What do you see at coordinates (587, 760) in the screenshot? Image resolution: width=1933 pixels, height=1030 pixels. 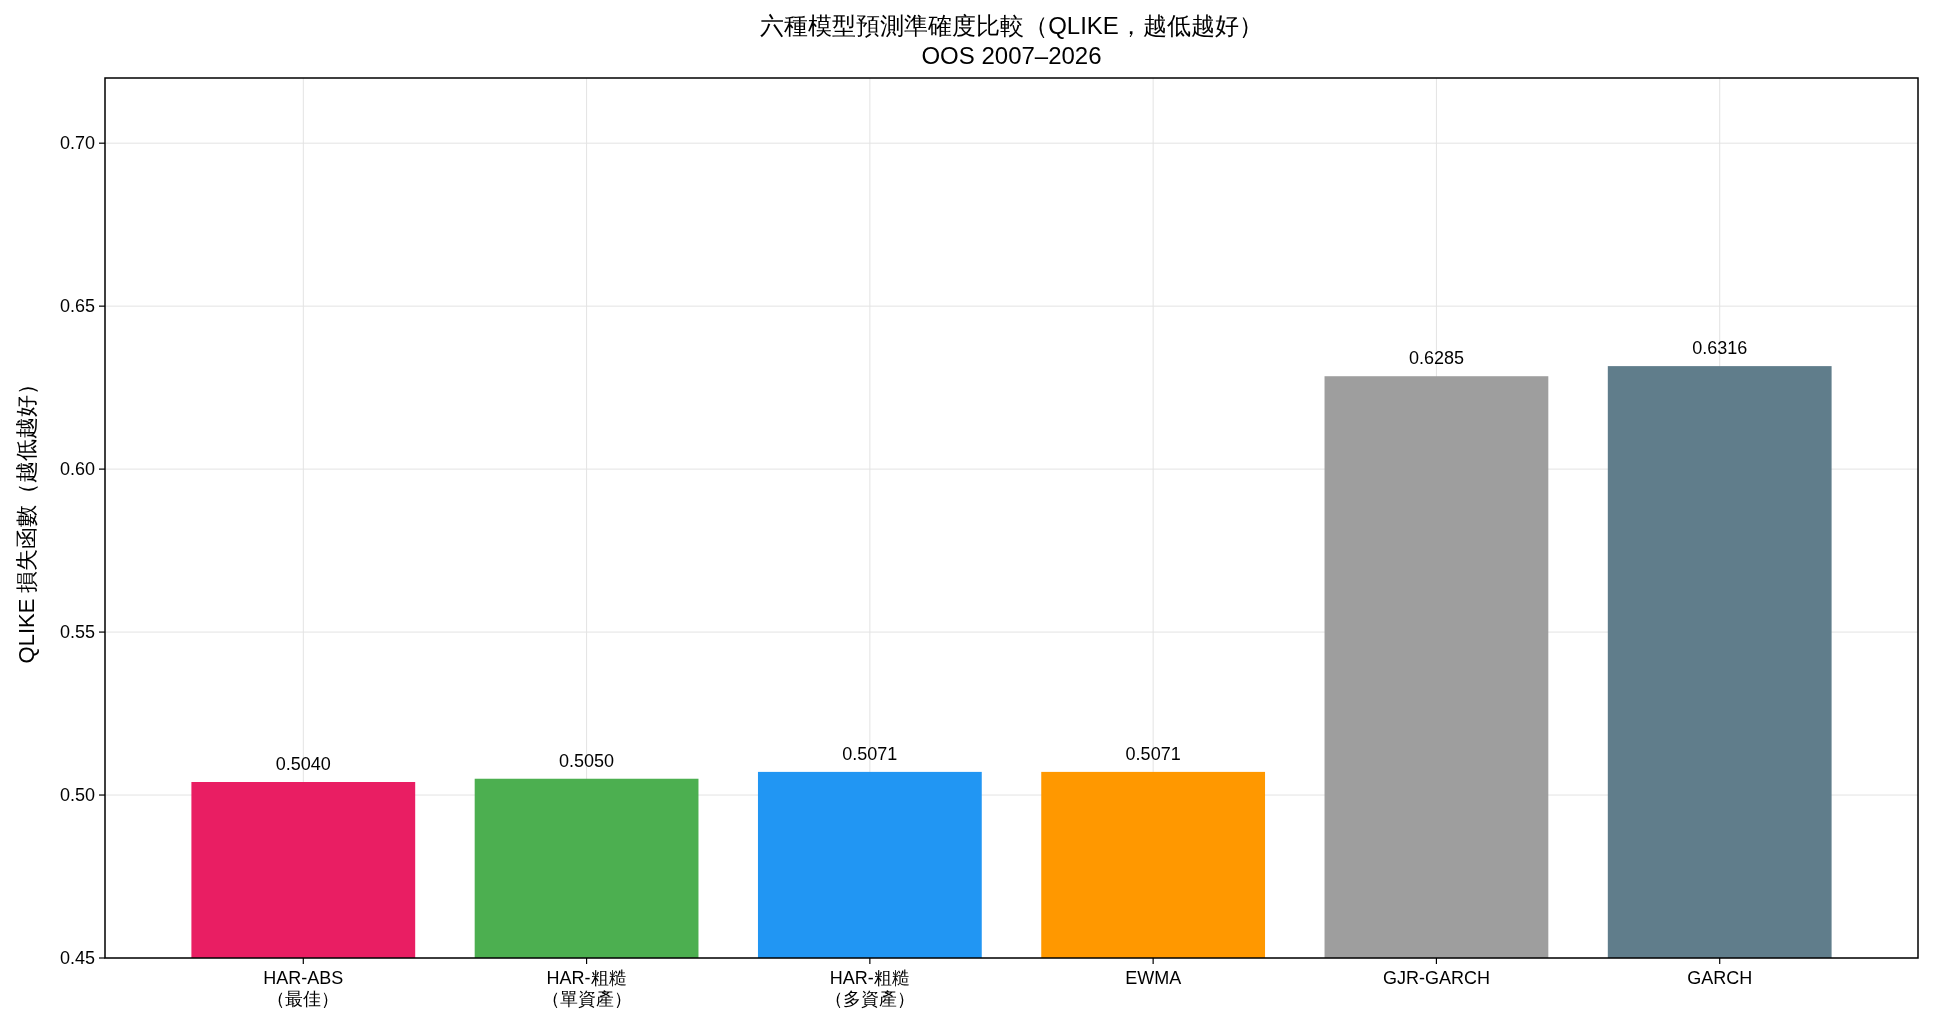 I see `data-label: 0.5050` at bounding box center [587, 760].